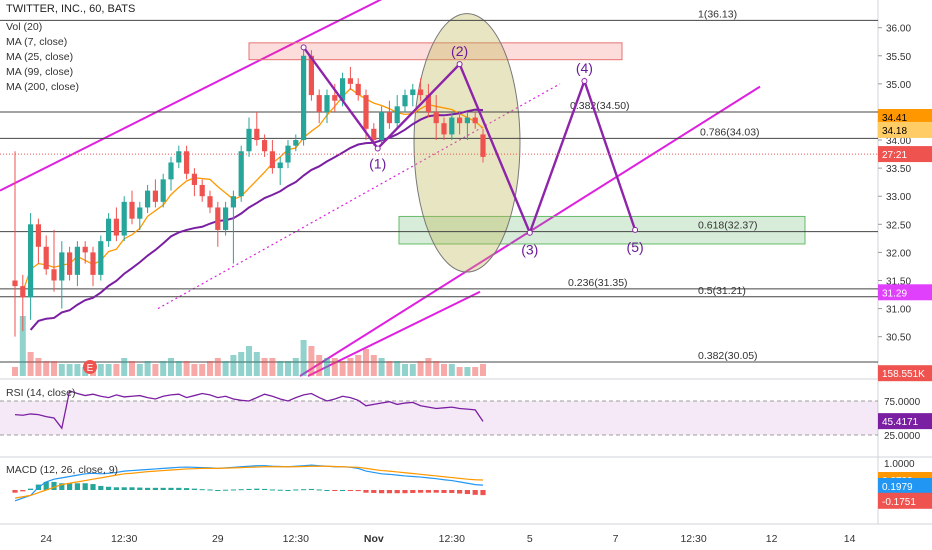 The width and height of the screenshot is (932, 550). I want to click on macd-value-bg, so click(905, 485).